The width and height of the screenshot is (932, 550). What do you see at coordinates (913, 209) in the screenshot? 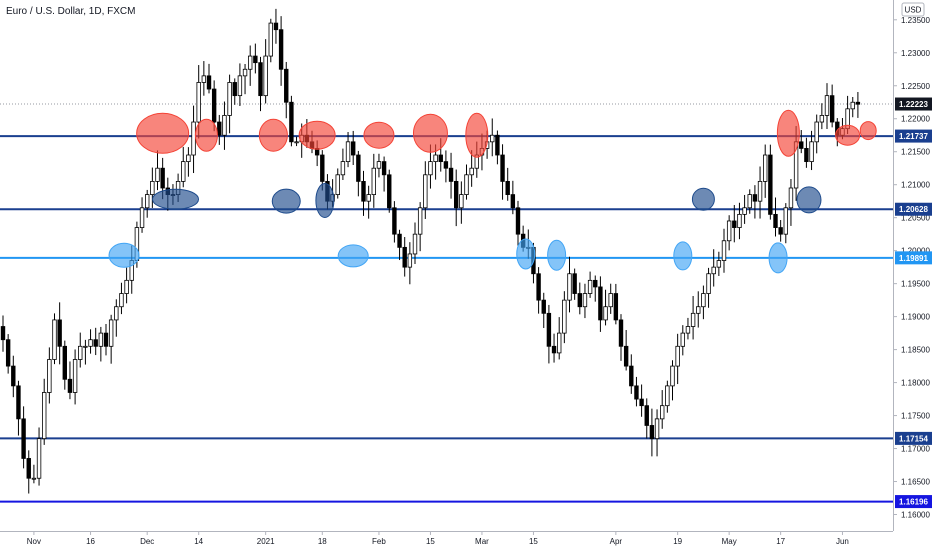
I see `level-label: 1.20628` at bounding box center [913, 209].